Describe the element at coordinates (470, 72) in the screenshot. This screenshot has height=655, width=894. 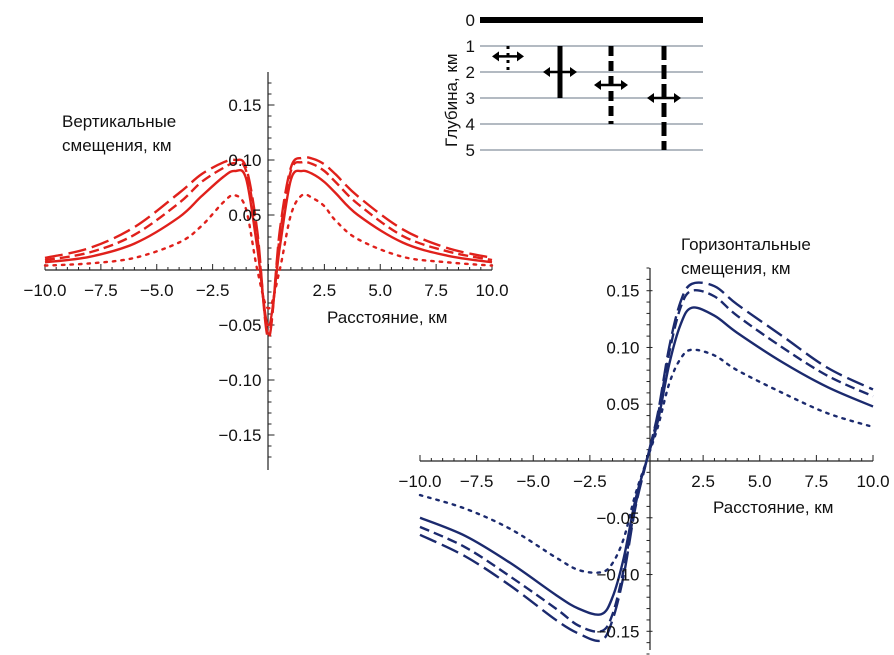
I see `depth-tick-label: 2` at that location.